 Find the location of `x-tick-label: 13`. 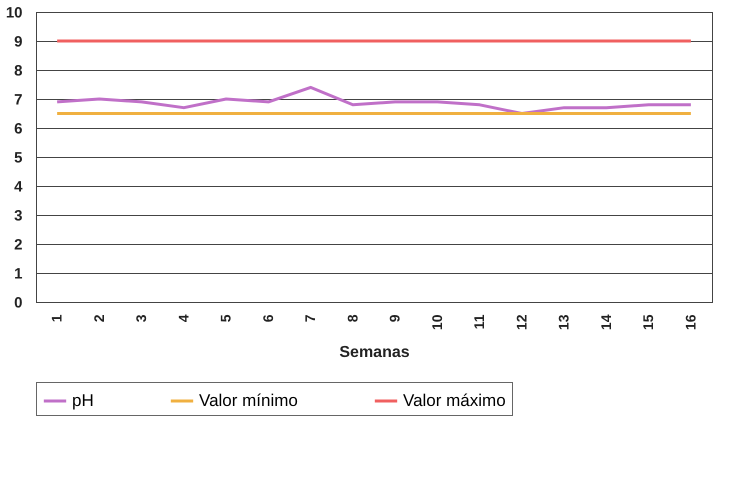

x-tick-label: 13 is located at coordinates (564, 322).